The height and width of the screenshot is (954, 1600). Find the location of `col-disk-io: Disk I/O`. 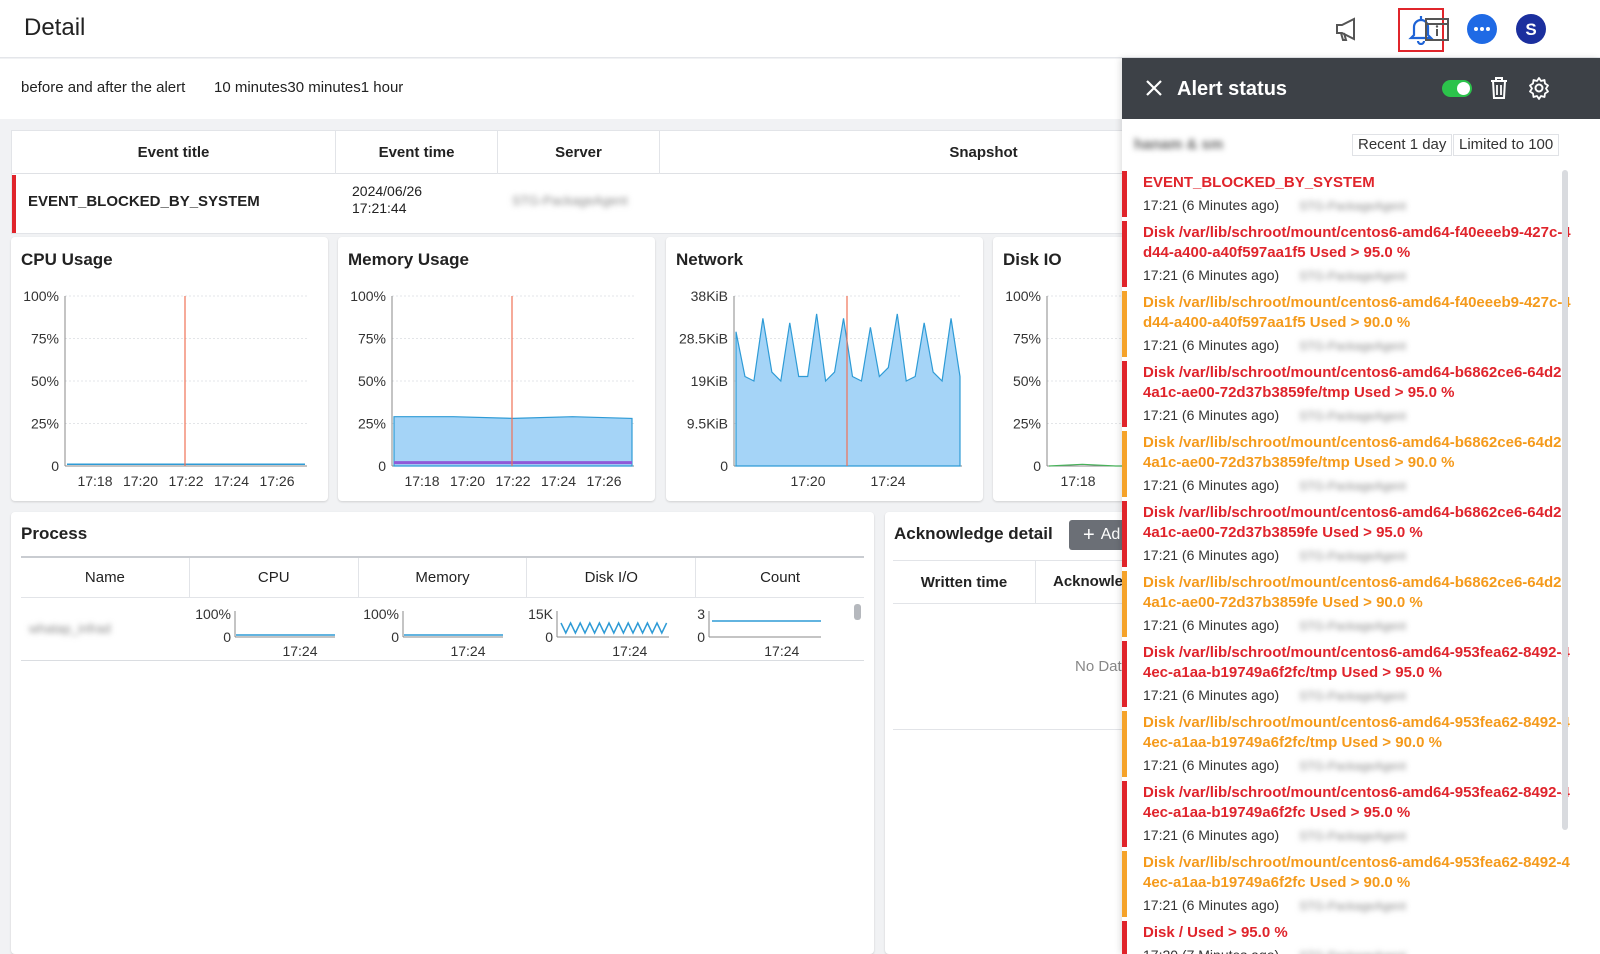

col-disk-io: Disk I/O is located at coordinates (612, 577).